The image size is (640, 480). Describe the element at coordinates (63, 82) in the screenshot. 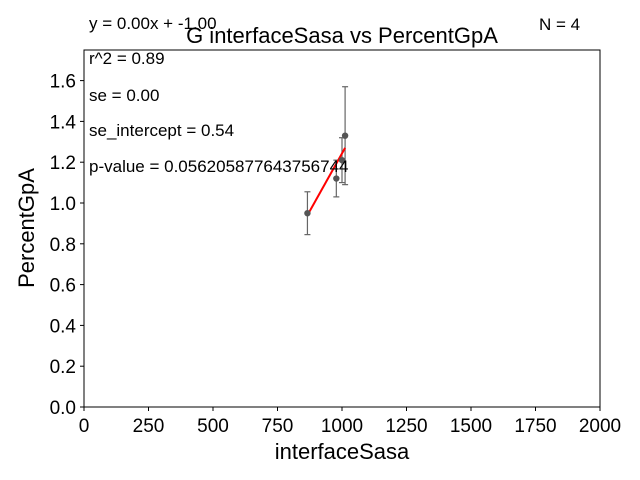

I see `y-tick-label: 1.6` at that location.